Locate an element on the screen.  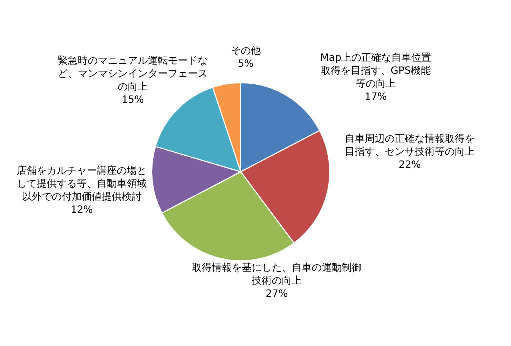
slice-label: 自車周辺の正確な情報取得を目指す、センサ技術等の向上 is located at coordinates (410, 146).